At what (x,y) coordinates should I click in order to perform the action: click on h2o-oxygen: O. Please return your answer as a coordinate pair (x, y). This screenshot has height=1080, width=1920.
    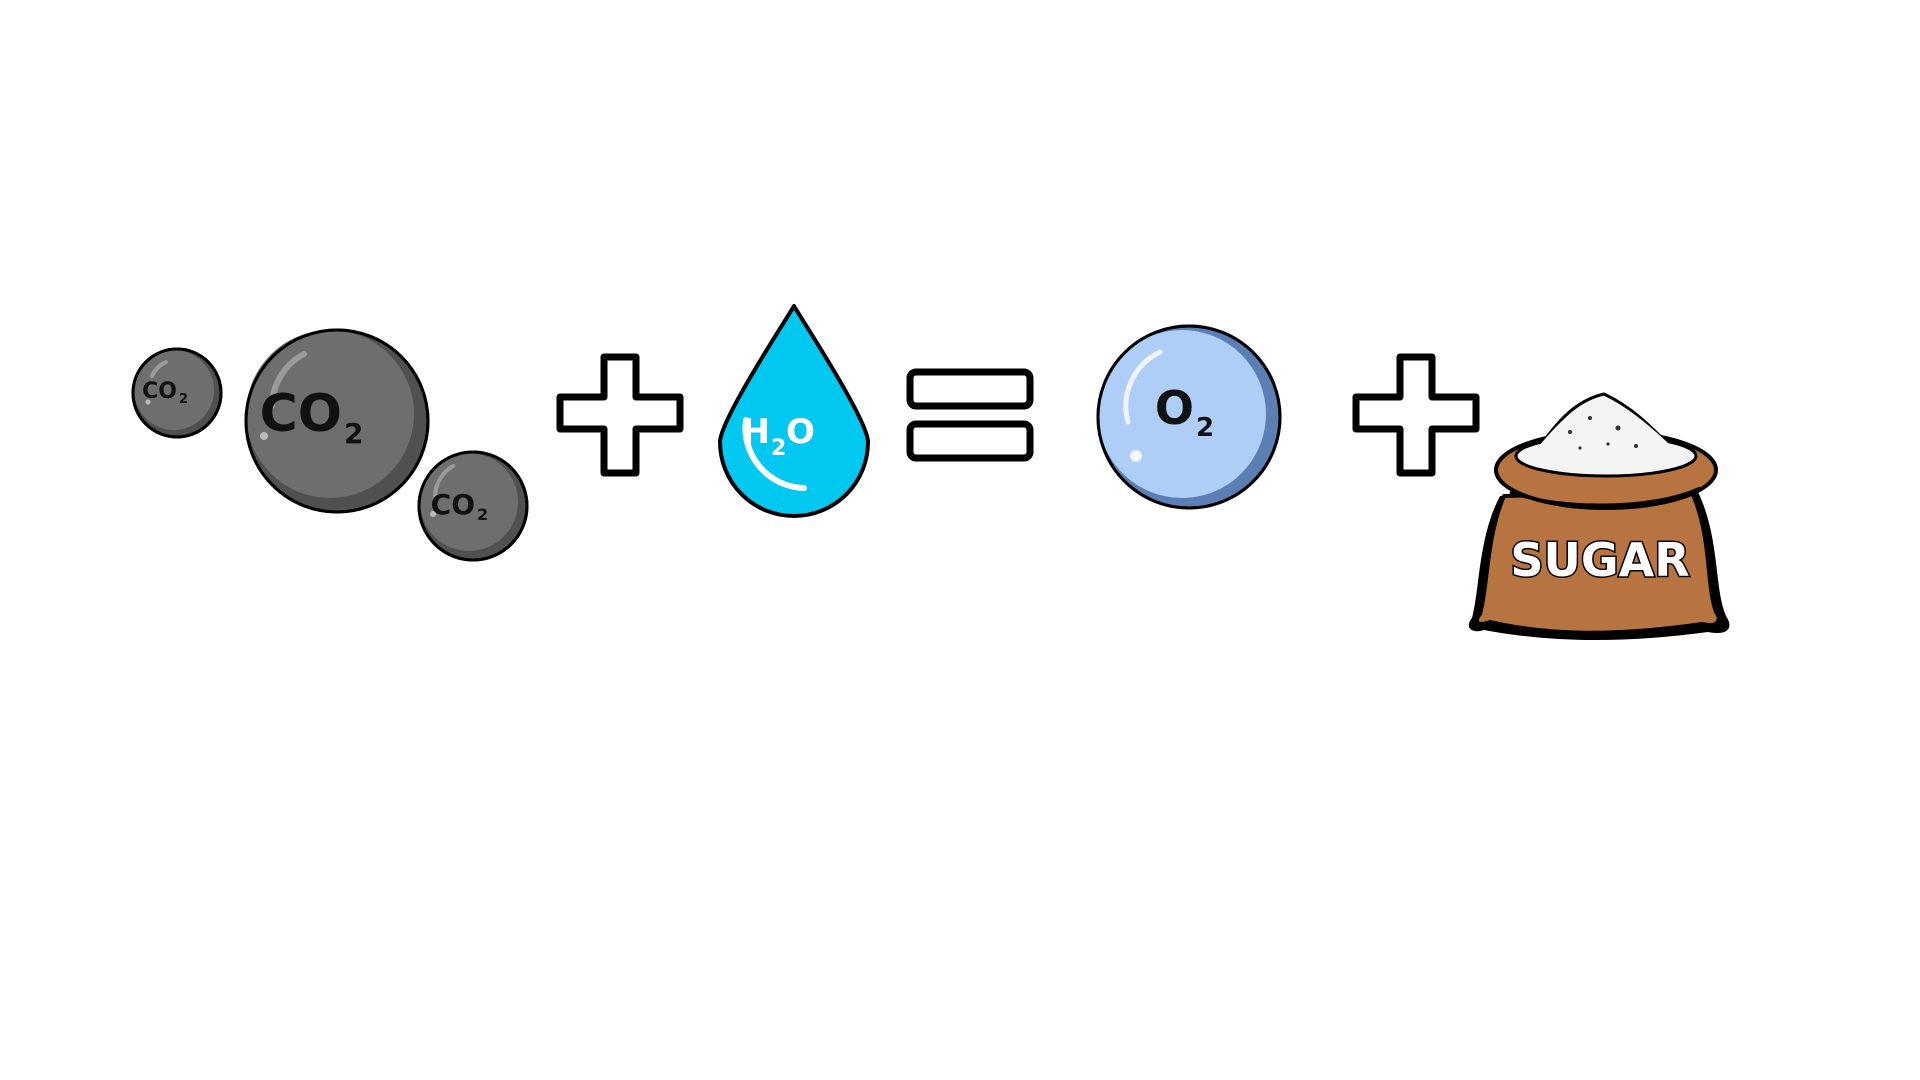
    Looking at the image, I should click on (800, 432).